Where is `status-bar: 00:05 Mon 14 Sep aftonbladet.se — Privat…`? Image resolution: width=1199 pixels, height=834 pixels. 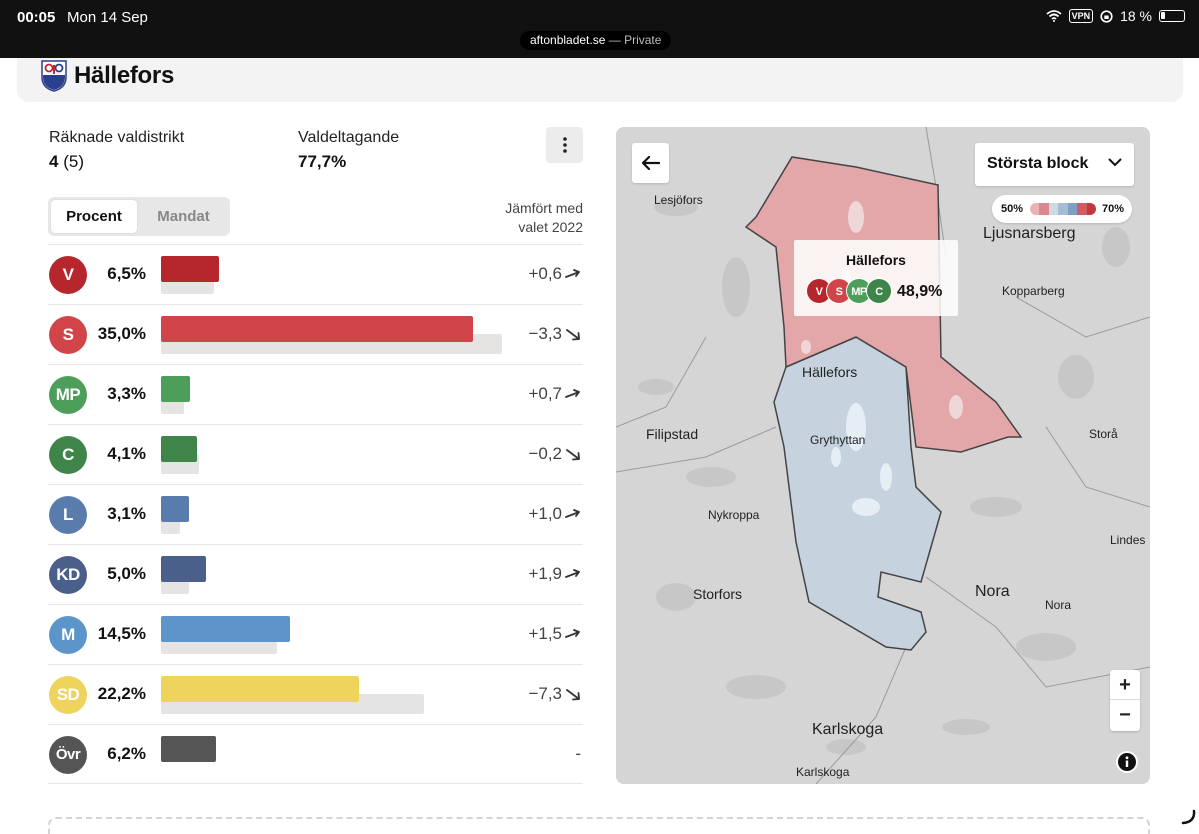
status-bar: 00:05 Mon 14 Sep aftonbladet.se — Privat… is located at coordinates (599, 29).